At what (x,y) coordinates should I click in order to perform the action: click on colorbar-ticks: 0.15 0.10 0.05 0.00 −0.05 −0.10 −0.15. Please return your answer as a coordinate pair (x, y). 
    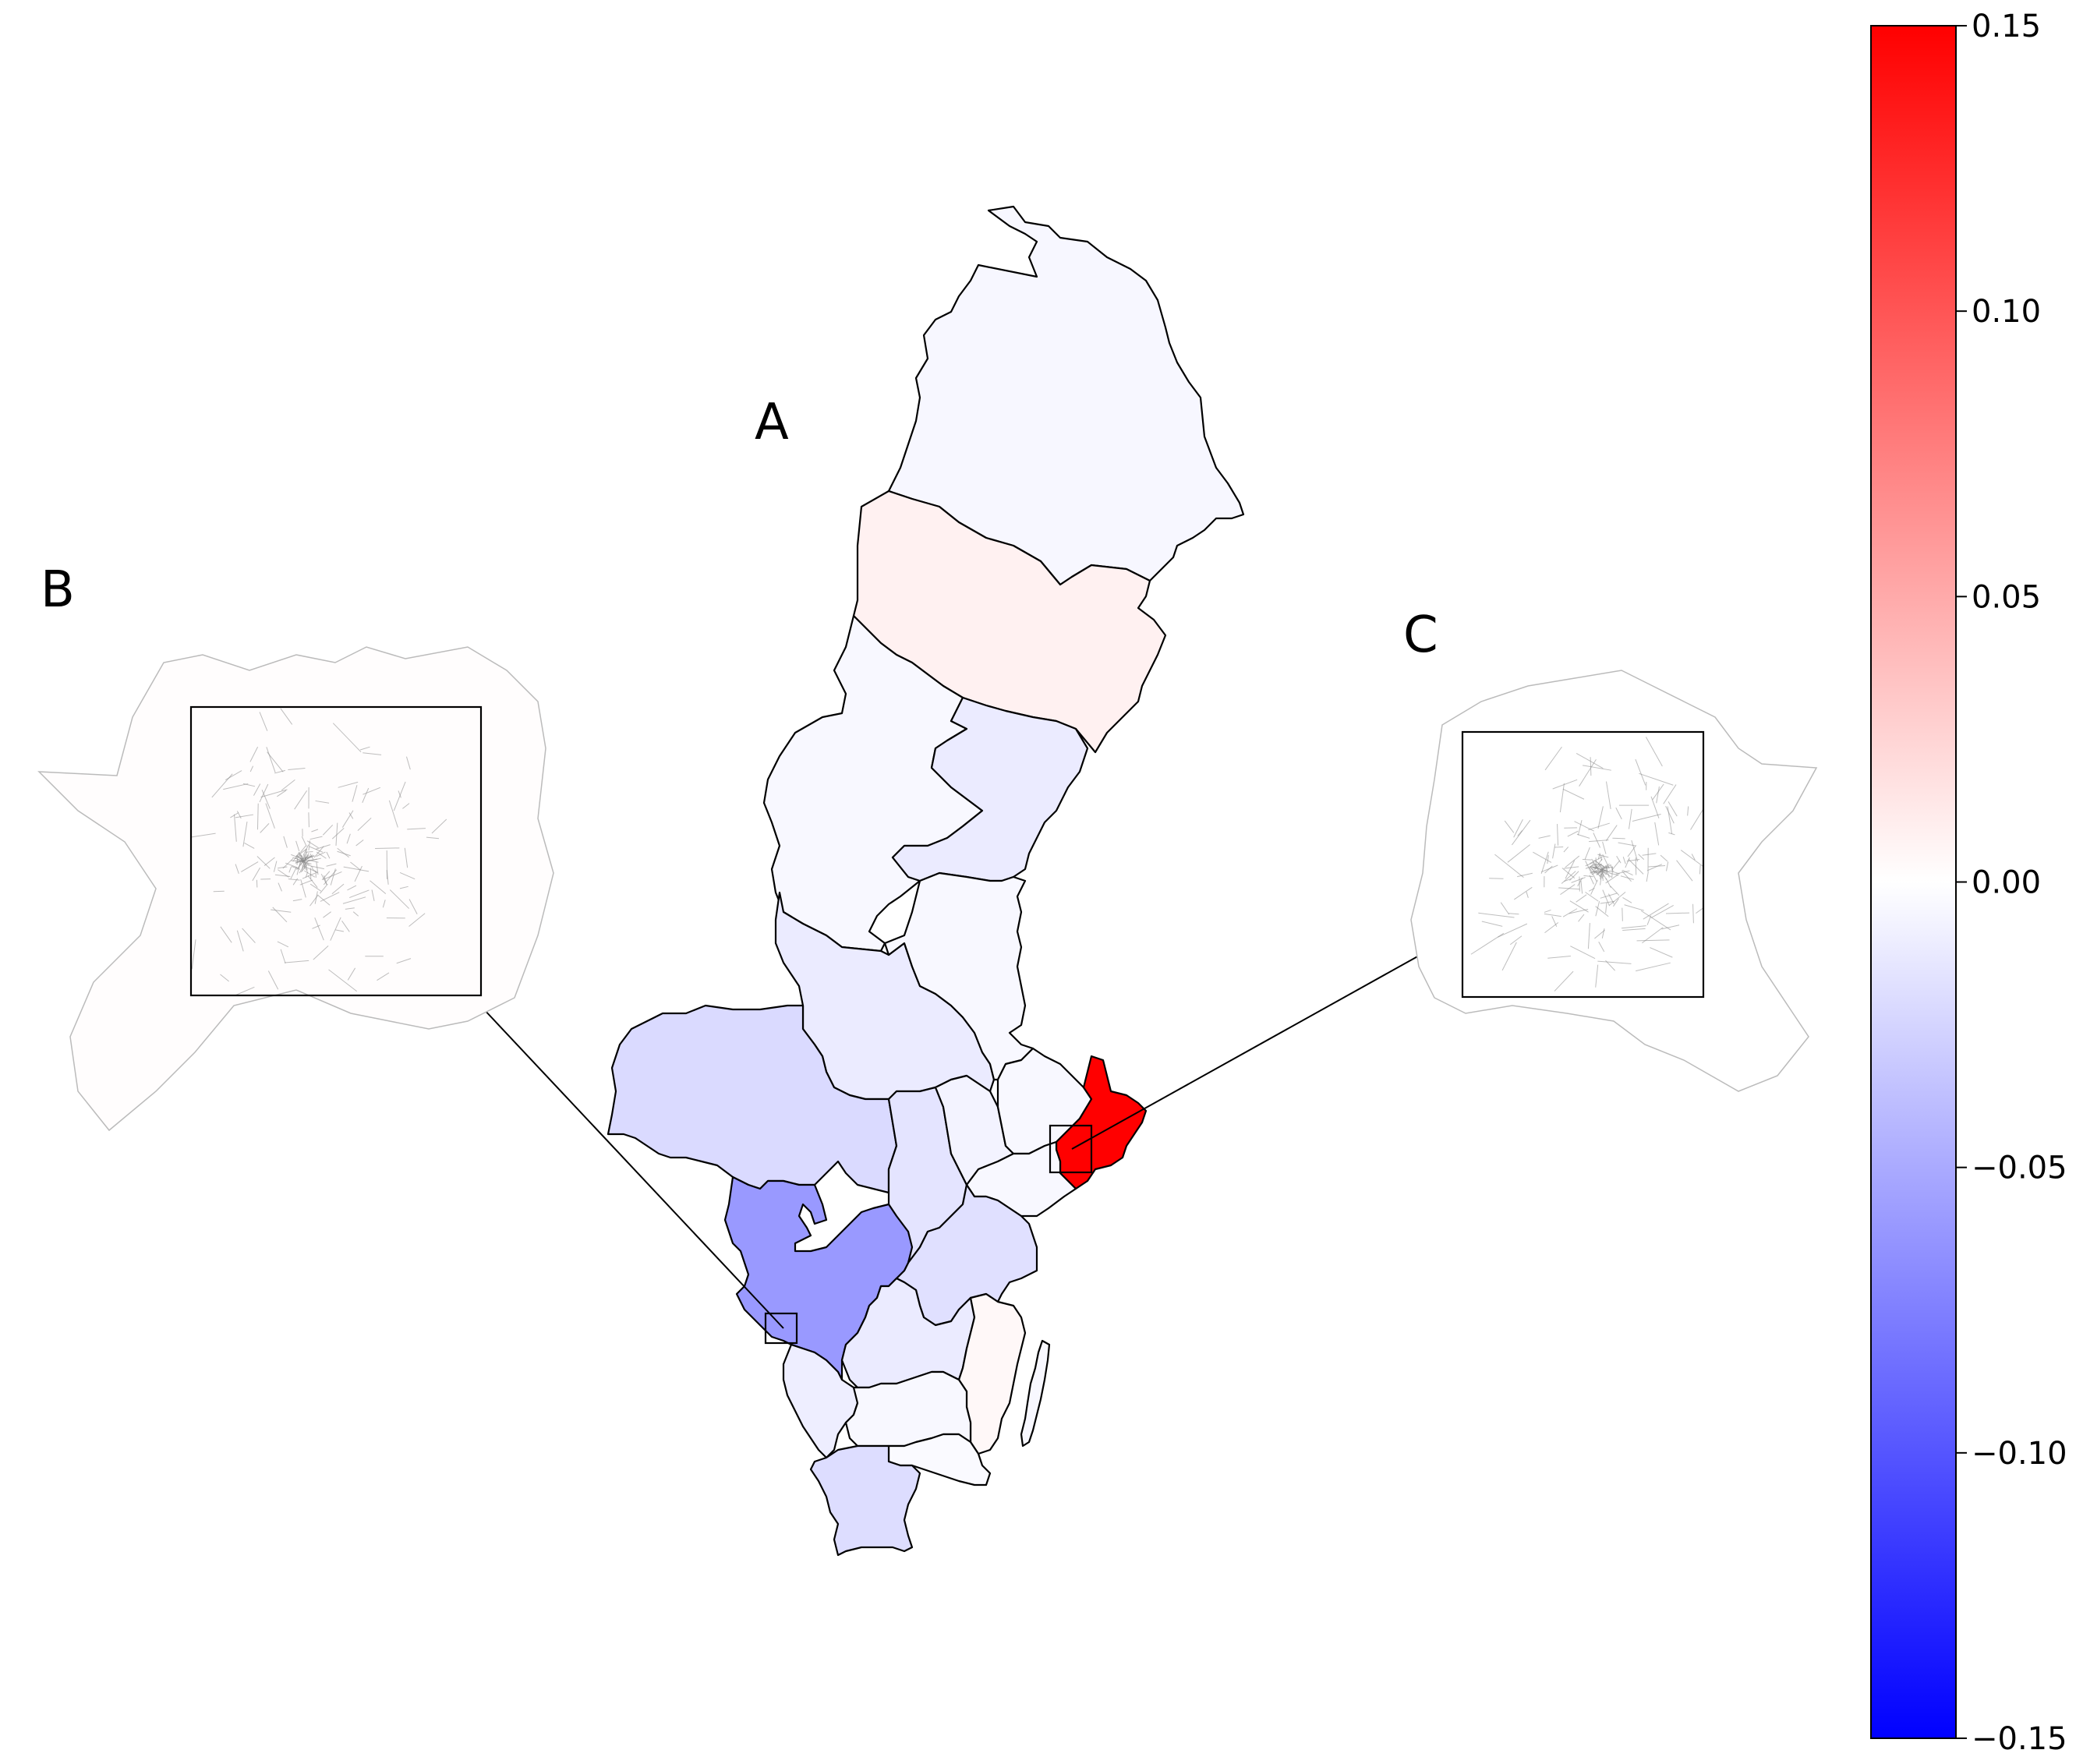
    Looking at the image, I should click on (2012, 883).